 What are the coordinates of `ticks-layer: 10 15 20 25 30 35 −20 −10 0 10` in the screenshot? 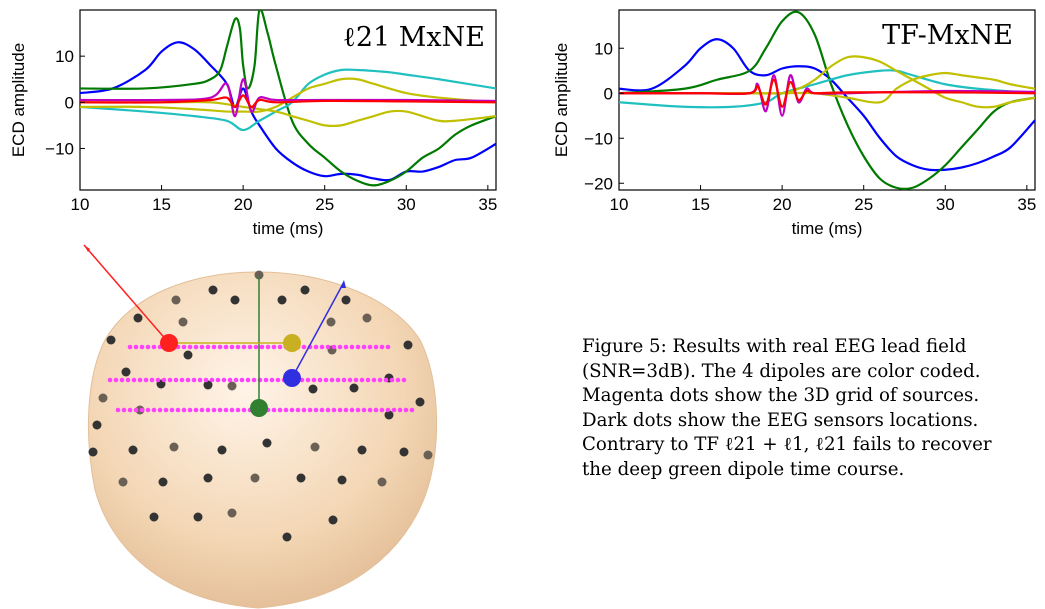 It's located at (810, 126).